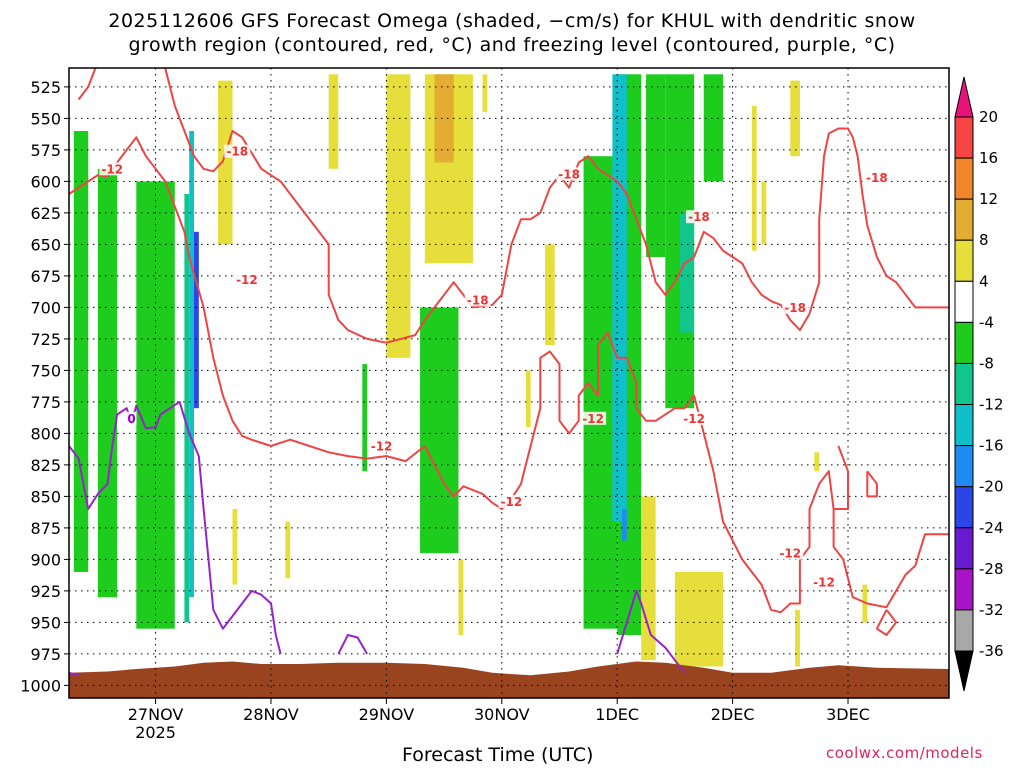  I want to click on x-tick-label: 27NOV, so click(156, 714).